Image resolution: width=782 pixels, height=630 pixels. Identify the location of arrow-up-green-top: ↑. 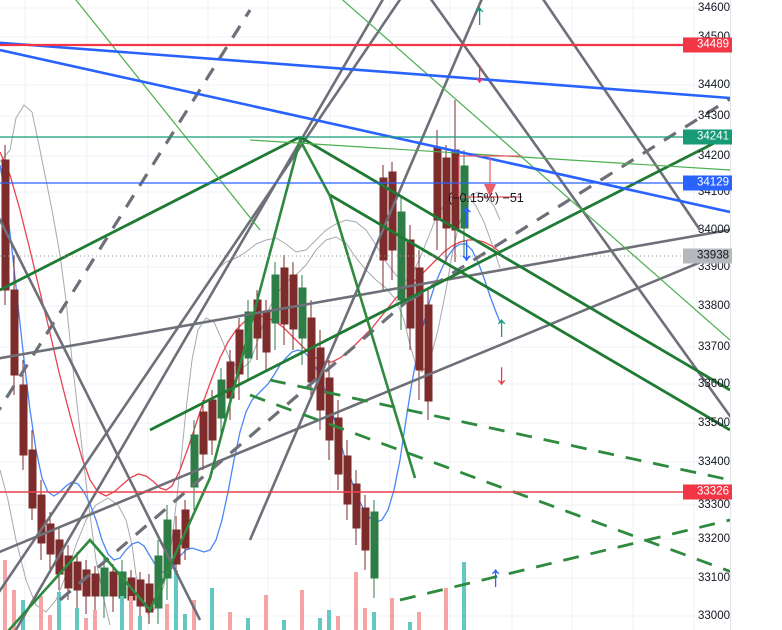
(479, 15).